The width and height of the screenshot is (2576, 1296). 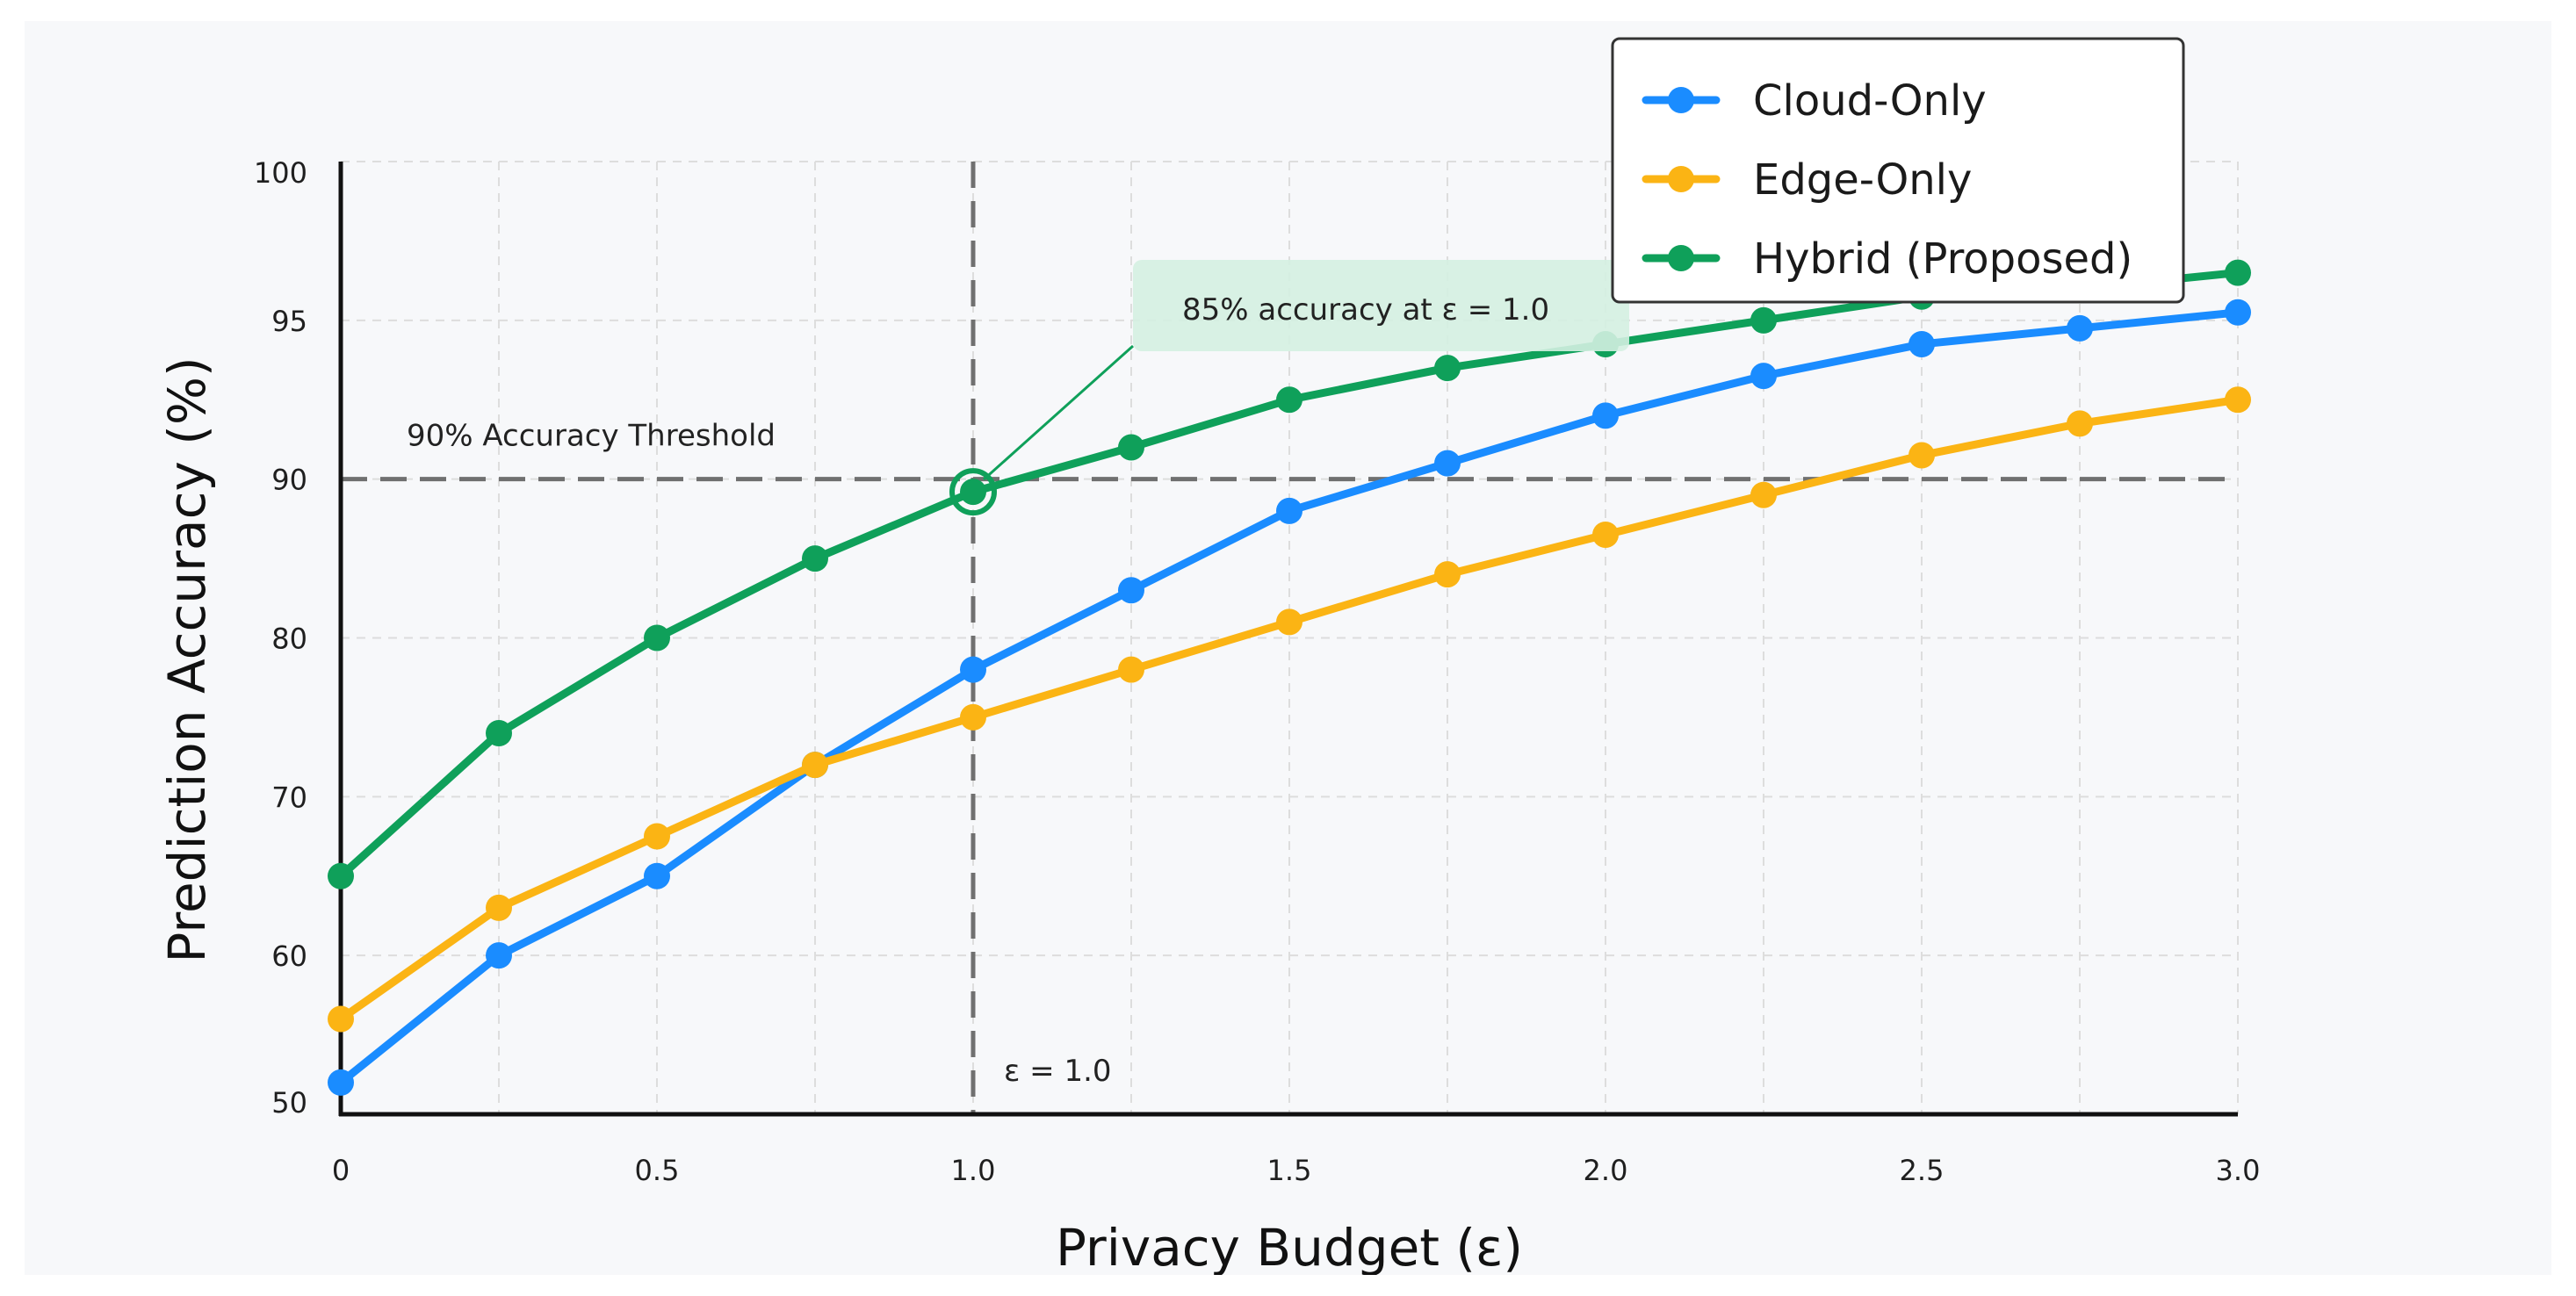 I want to click on legend: Cloud-Only Edge-Only Hybrid (Proposed), so click(x=1898, y=170).